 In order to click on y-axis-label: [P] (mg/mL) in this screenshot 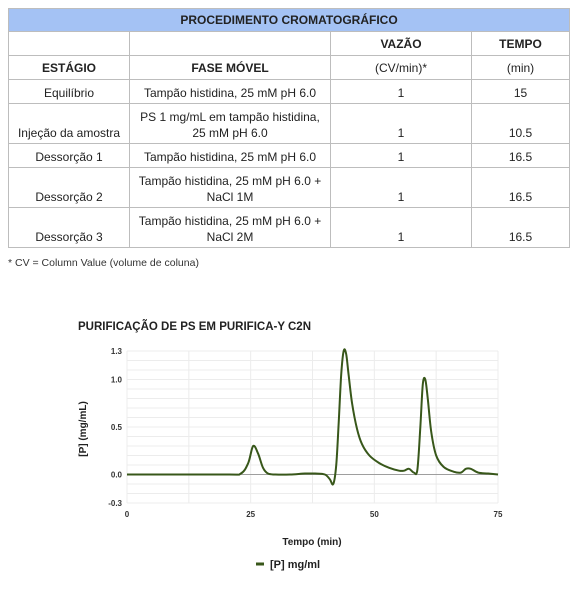, I will do `click(83, 429)`.